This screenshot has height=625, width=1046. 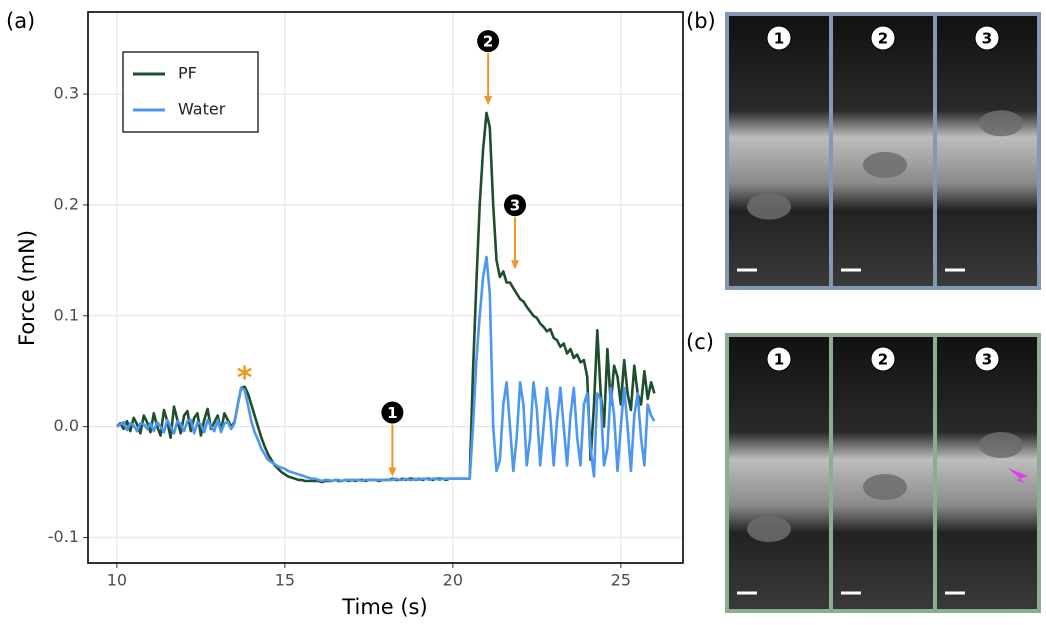 I want to click on pointer, so click(x=1018, y=476).